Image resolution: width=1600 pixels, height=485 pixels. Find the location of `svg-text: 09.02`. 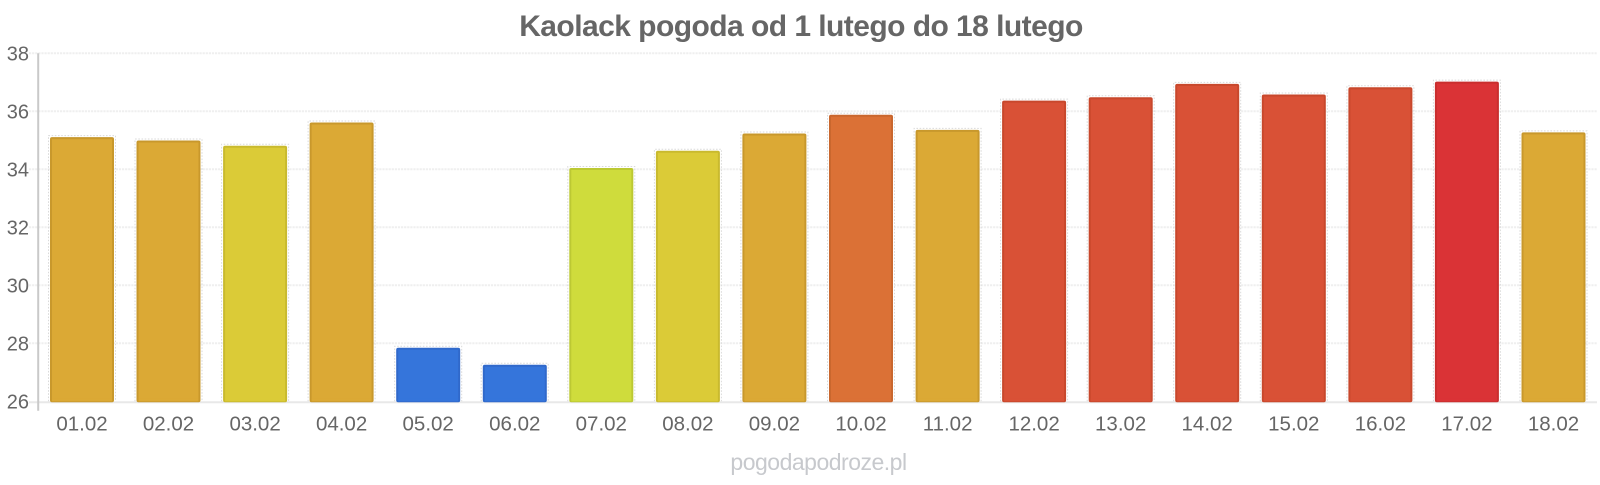

svg-text: 09.02 is located at coordinates (774, 424).